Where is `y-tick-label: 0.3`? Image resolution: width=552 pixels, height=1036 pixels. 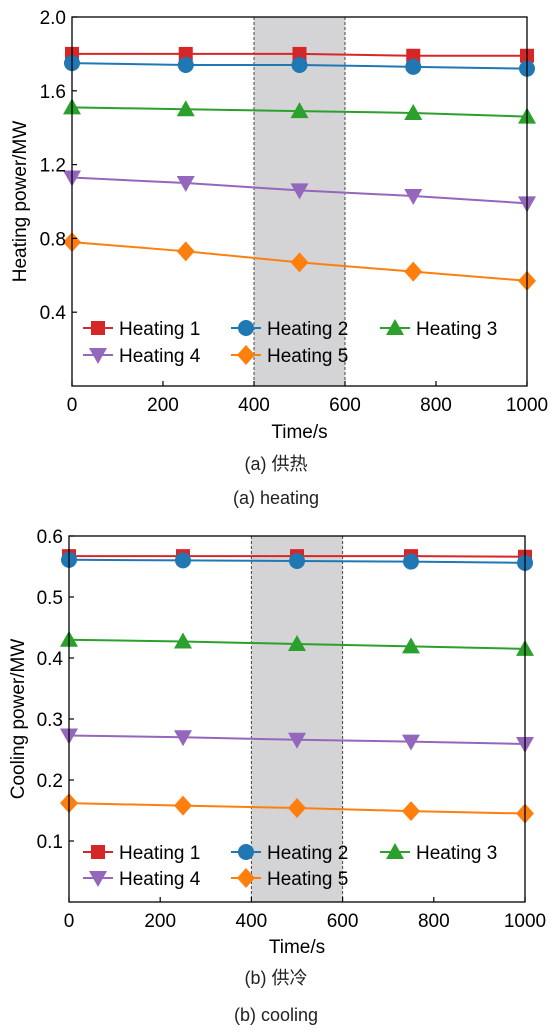
y-tick-label: 0.3 is located at coordinates (50, 720).